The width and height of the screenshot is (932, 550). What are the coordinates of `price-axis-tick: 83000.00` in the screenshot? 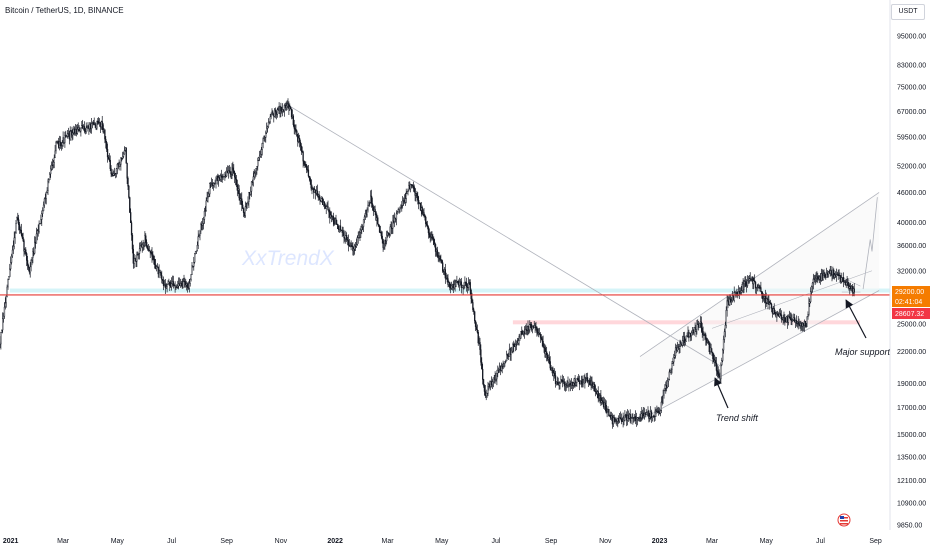 It's located at (911, 66).